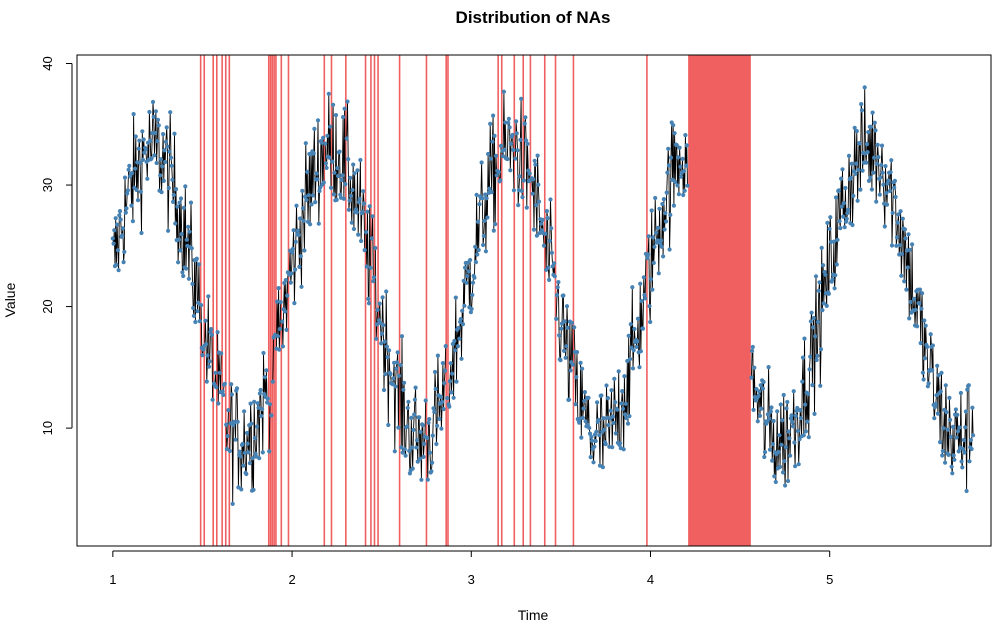  I want to click on x-axis: 1 2 3 4 5, so click(471, 568).